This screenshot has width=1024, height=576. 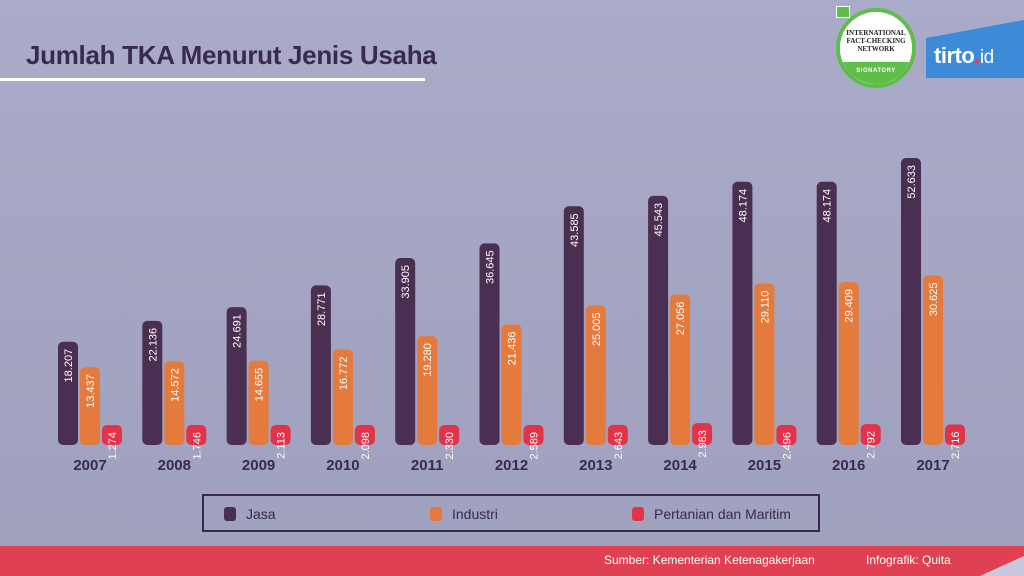 What do you see at coordinates (511, 384) in the screenshot?
I see `bar-industri-2012` at bounding box center [511, 384].